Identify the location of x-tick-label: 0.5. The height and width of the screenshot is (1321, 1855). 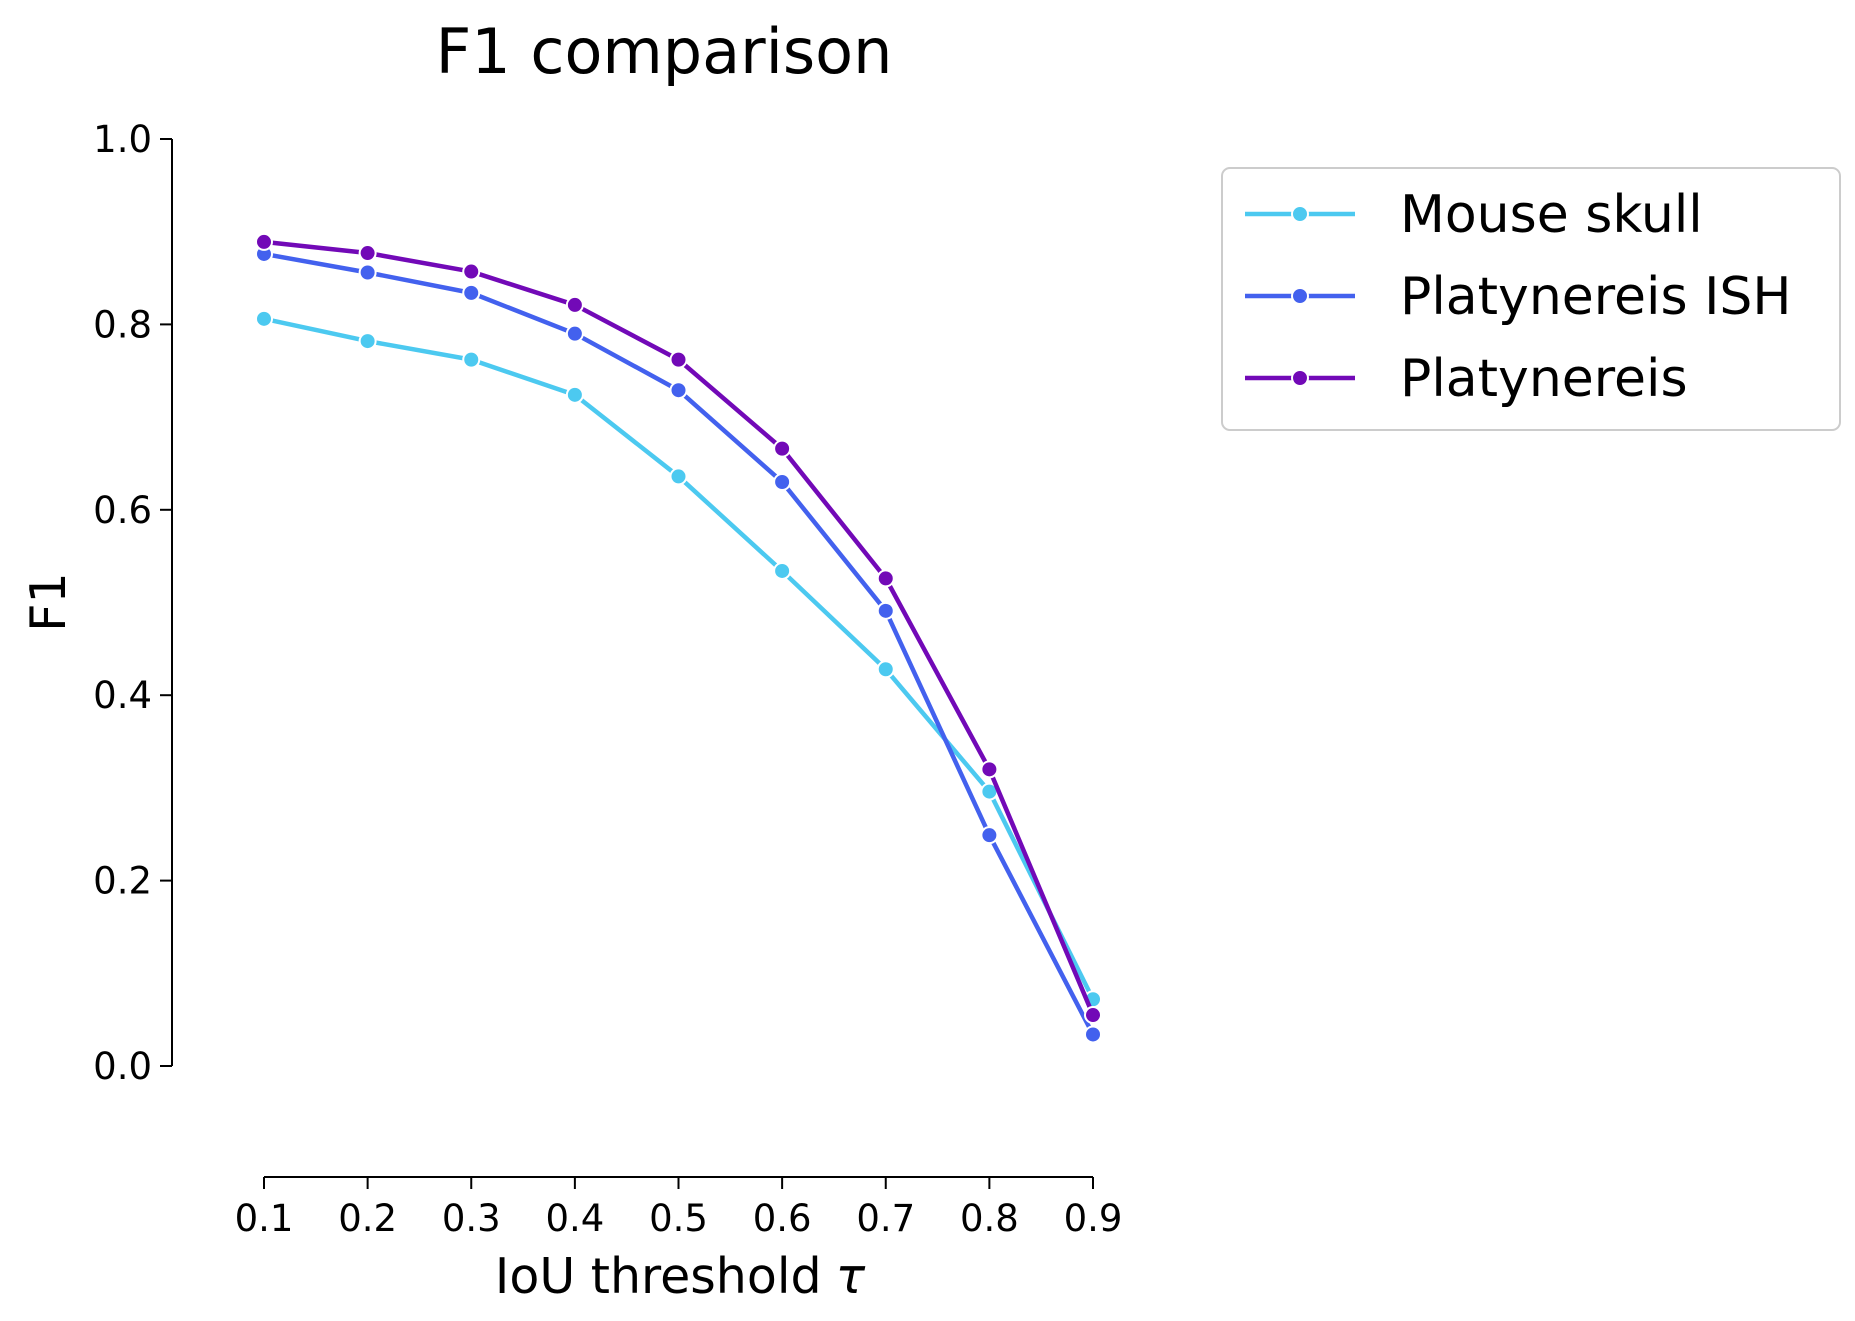
(678, 1218).